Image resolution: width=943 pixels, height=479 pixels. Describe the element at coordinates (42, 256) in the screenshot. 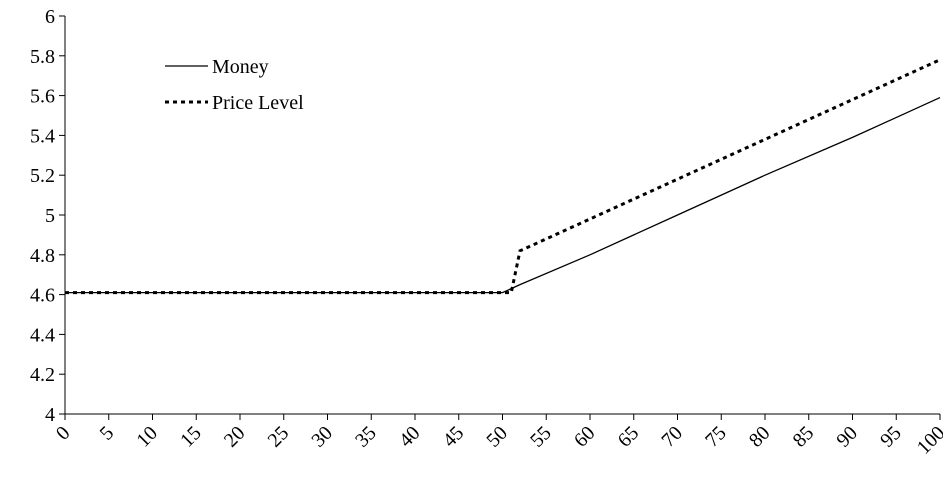

I see `y-tick-label: 4.8` at that location.